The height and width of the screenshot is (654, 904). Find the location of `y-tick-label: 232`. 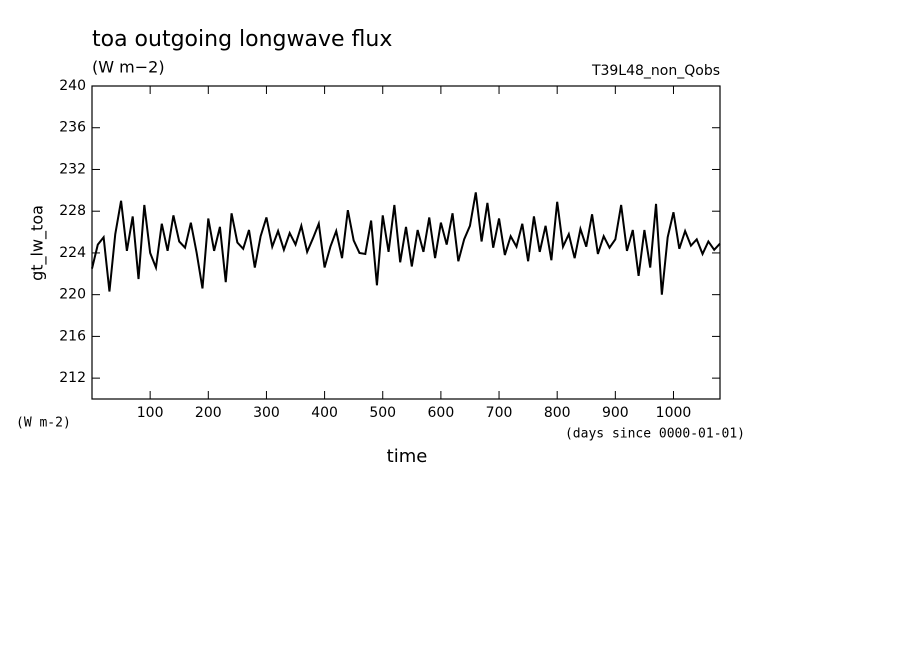

y-tick-label: 232 is located at coordinates (72, 169).